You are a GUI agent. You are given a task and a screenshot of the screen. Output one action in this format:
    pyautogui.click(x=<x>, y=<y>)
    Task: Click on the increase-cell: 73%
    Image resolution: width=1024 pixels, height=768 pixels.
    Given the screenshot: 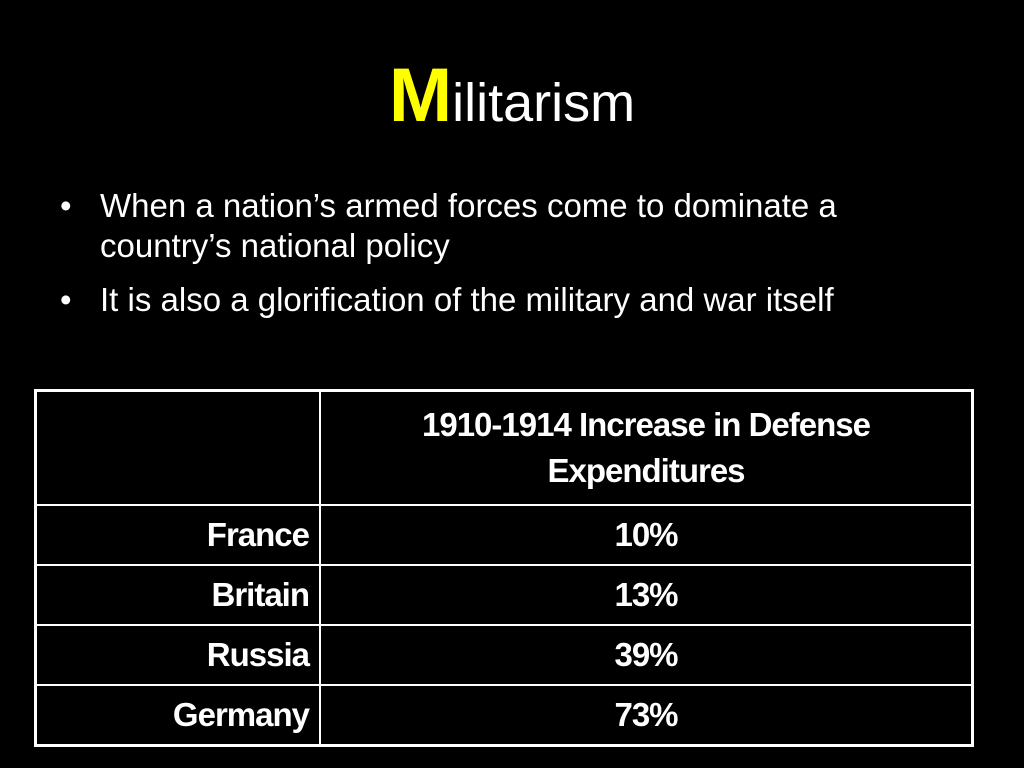 What is the action you would take?
    pyautogui.click(x=646, y=715)
    